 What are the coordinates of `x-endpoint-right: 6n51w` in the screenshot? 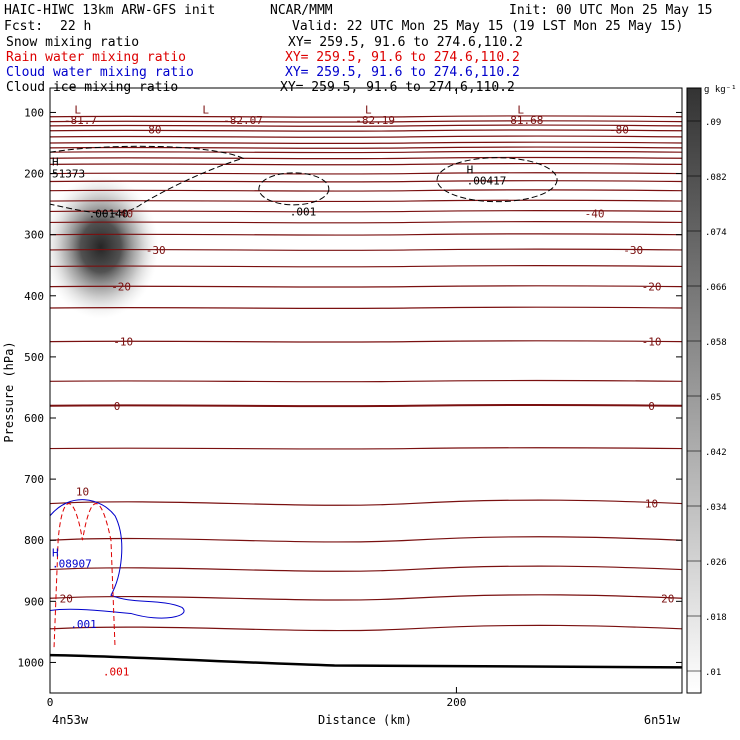 It's located at (662, 720).